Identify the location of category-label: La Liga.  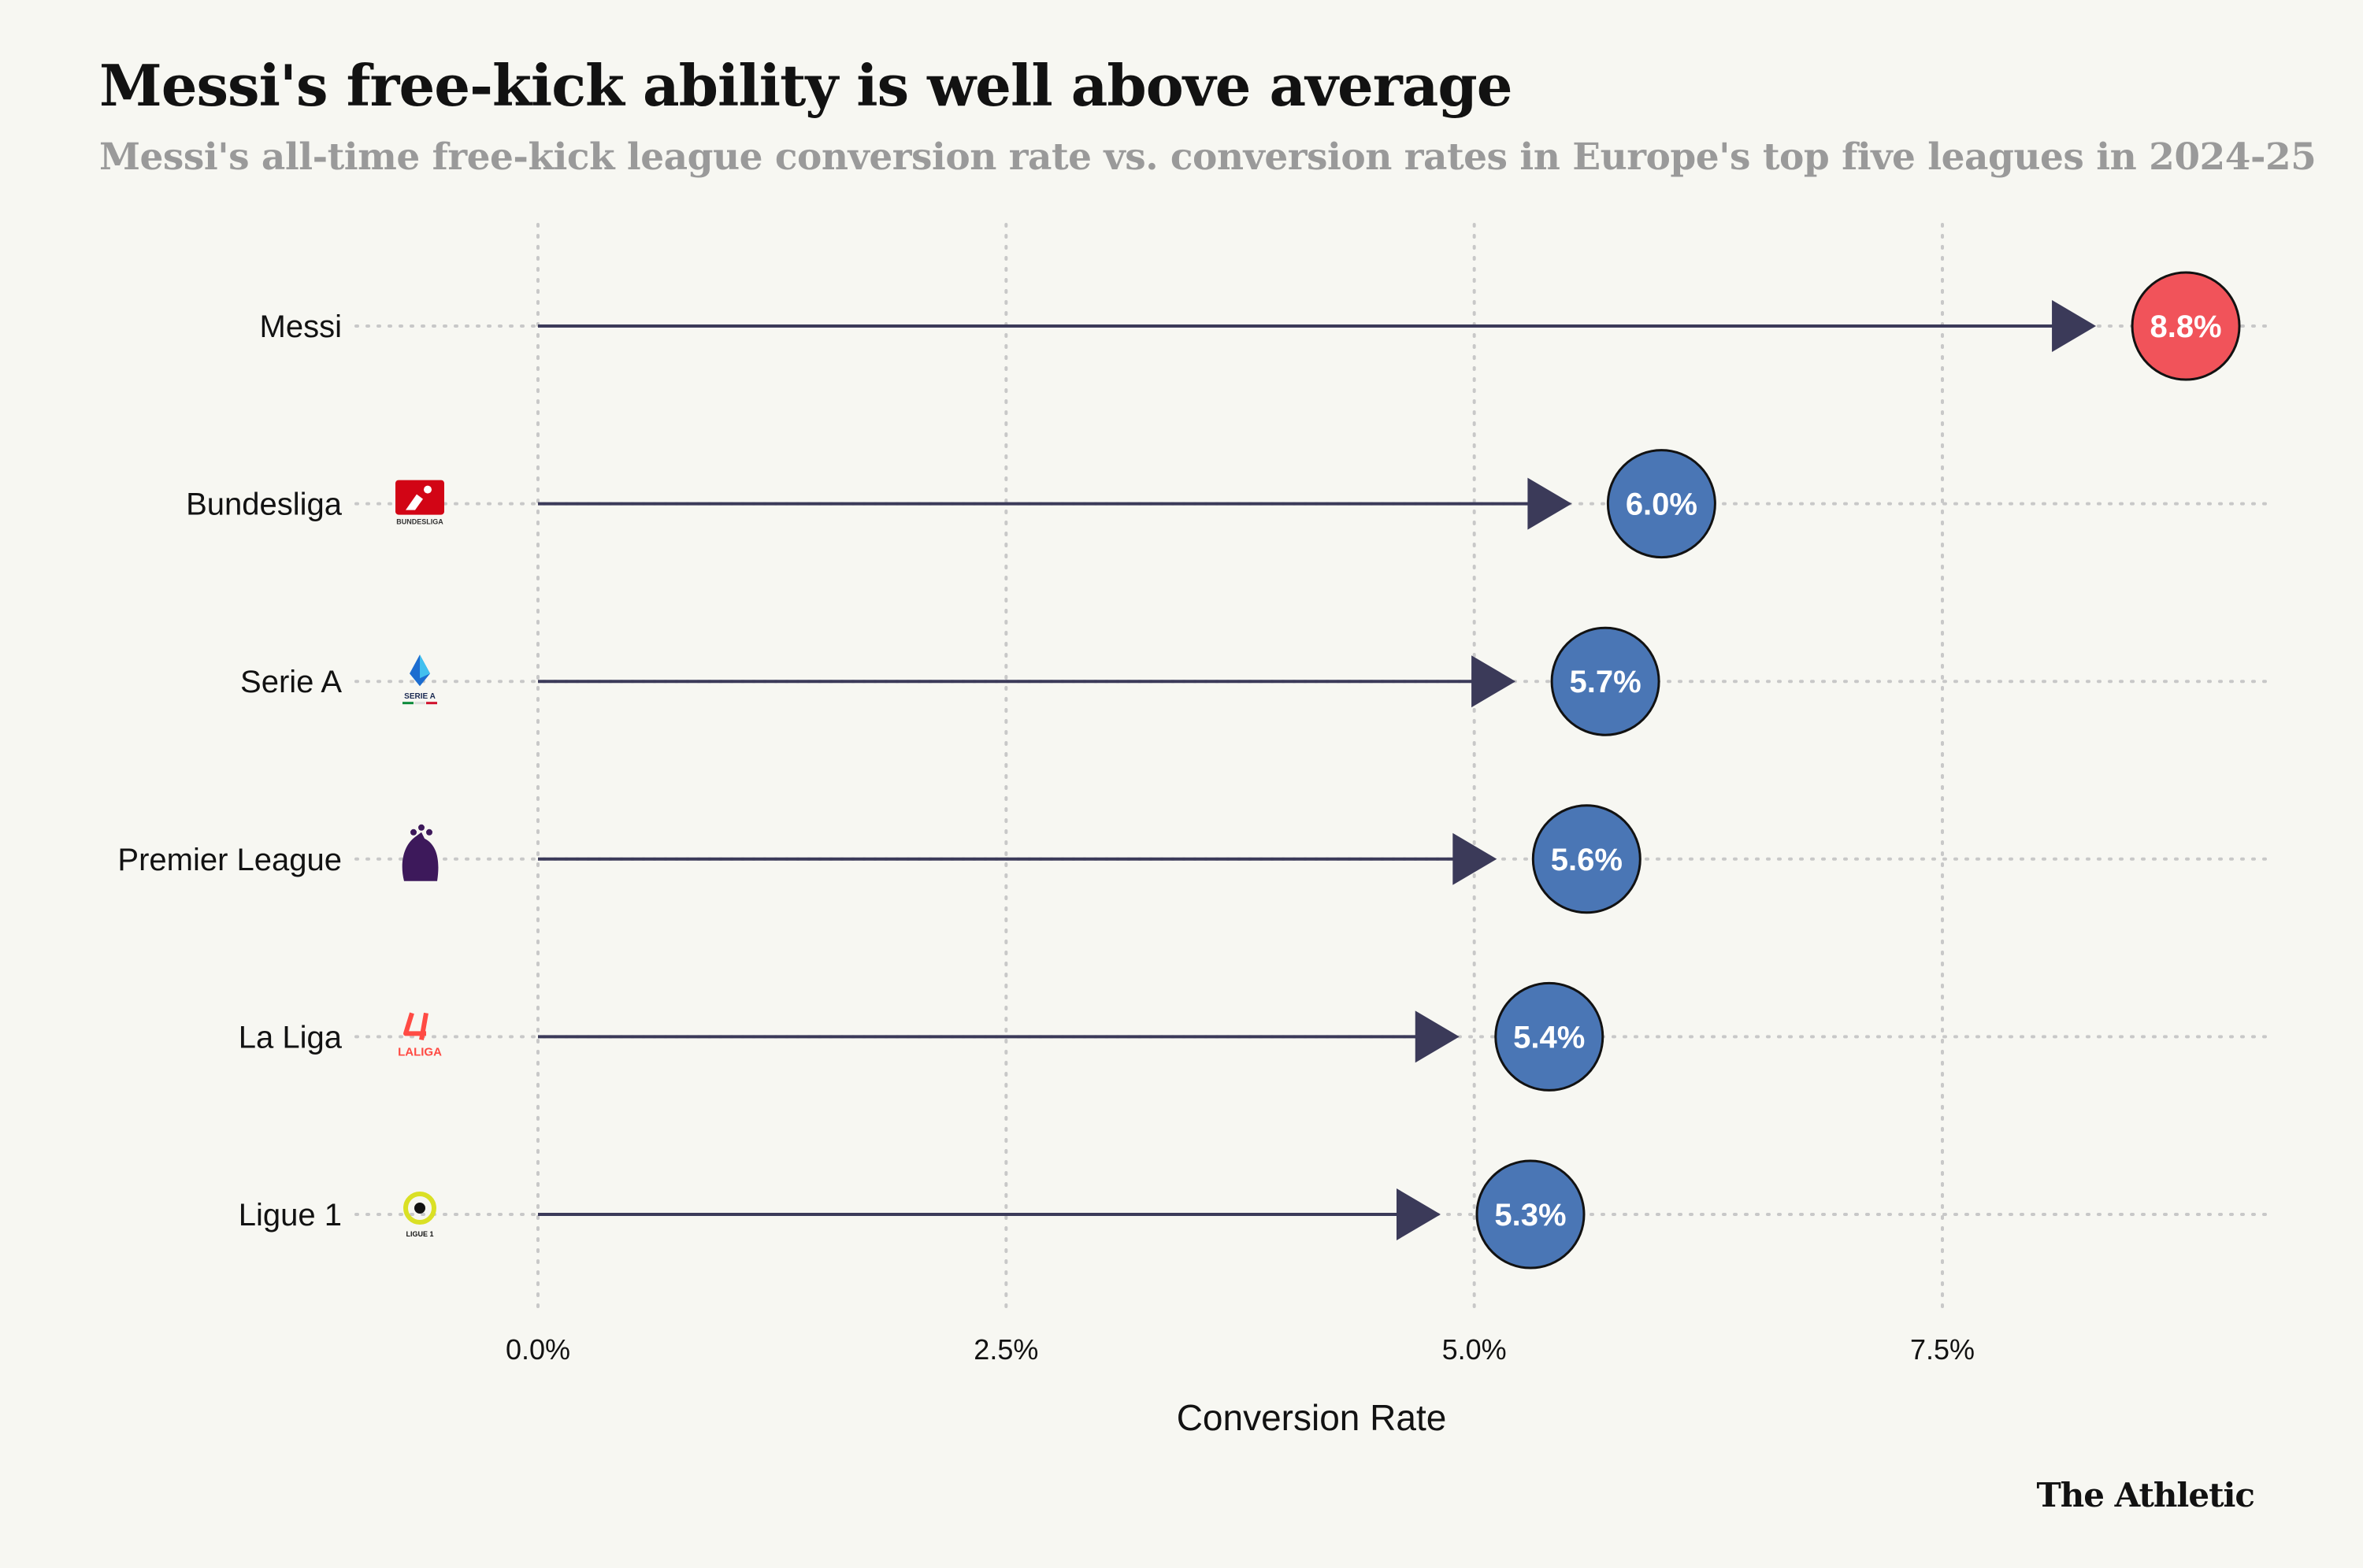
(291, 1037).